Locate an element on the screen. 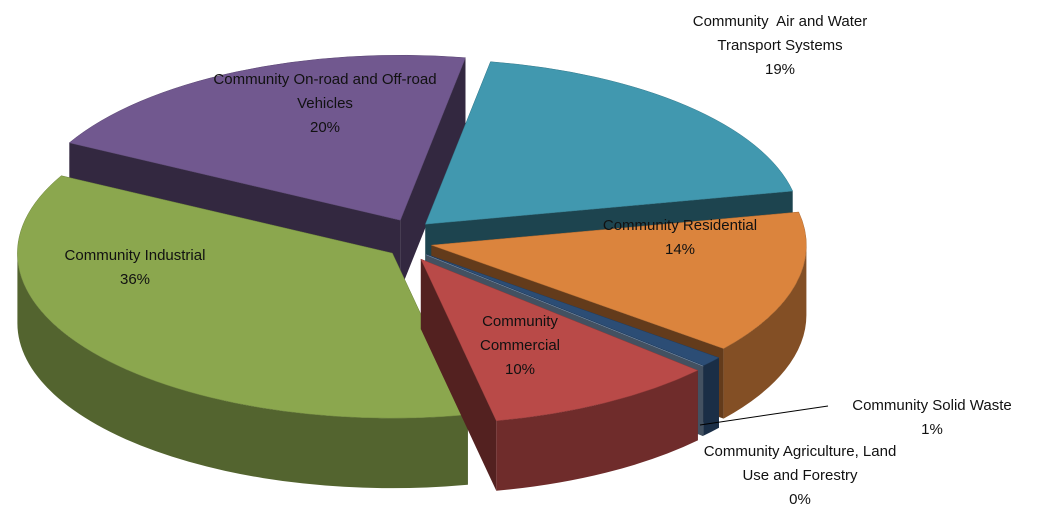  slice-label: Community Commercial 10% is located at coordinates (520, 346).